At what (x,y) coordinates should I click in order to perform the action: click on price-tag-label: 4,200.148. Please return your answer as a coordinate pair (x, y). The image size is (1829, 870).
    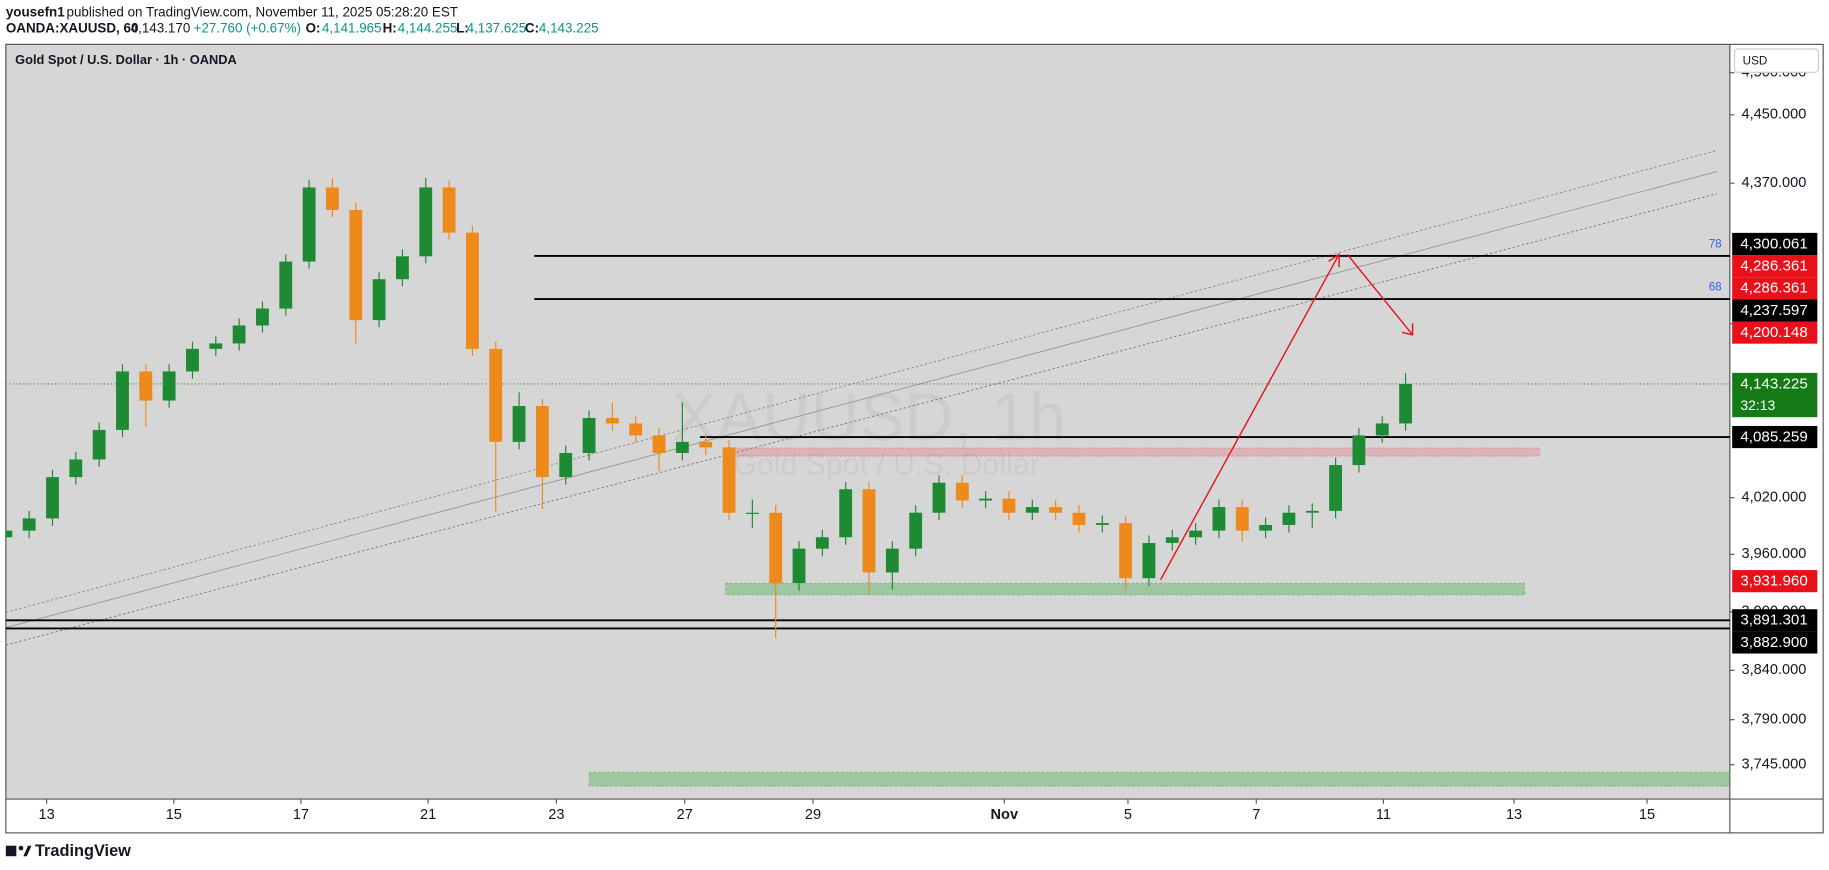
    Looking at the image, I should click on (1773, 332).